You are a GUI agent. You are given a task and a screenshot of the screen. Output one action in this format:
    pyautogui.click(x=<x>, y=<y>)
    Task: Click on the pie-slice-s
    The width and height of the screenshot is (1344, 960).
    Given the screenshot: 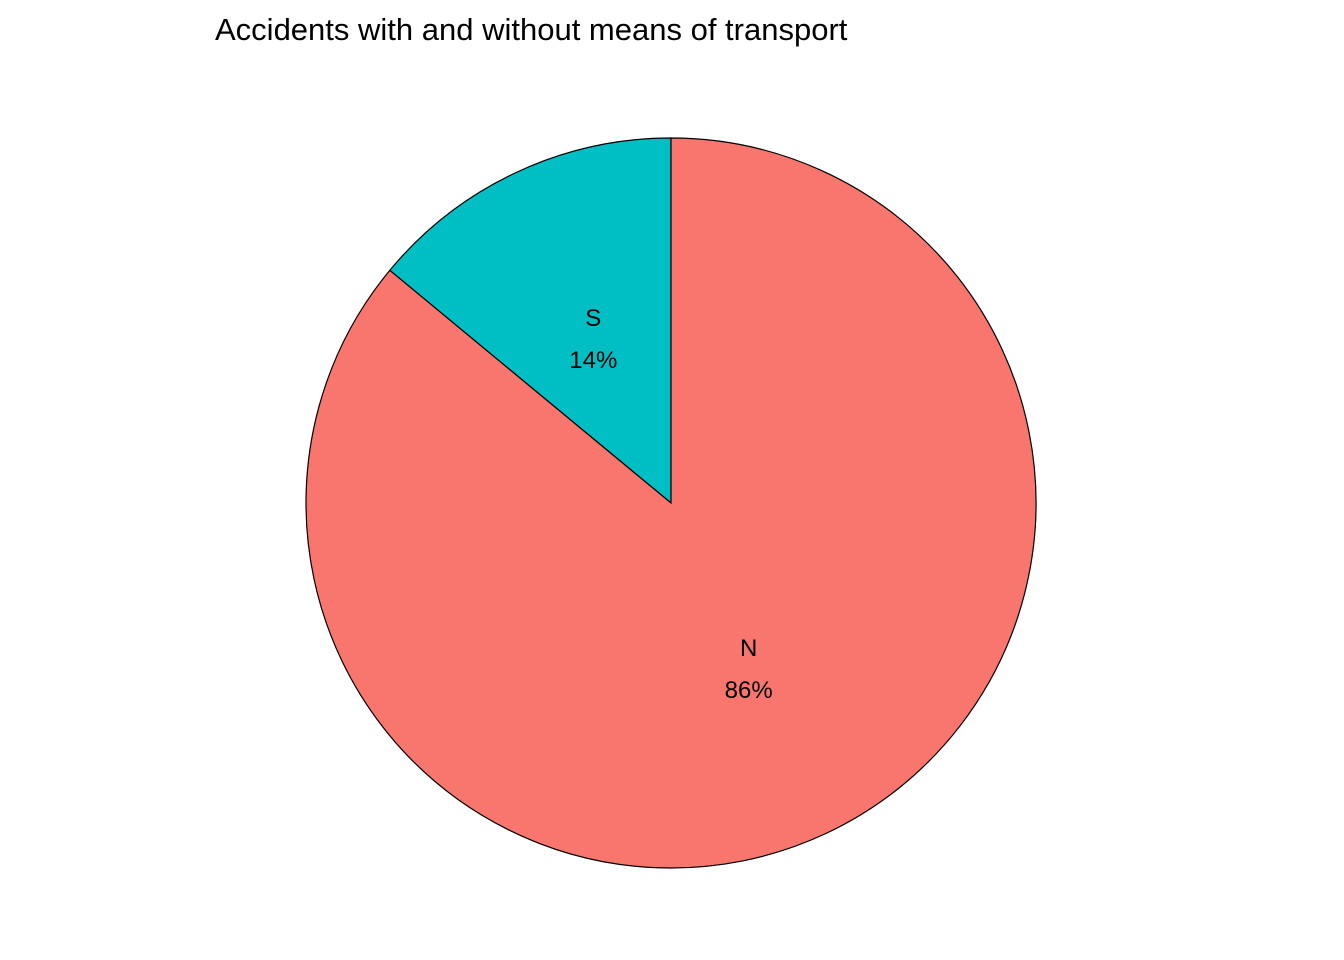 What is the action you would take?
    pyautogui.click(x=530, y=321)
    